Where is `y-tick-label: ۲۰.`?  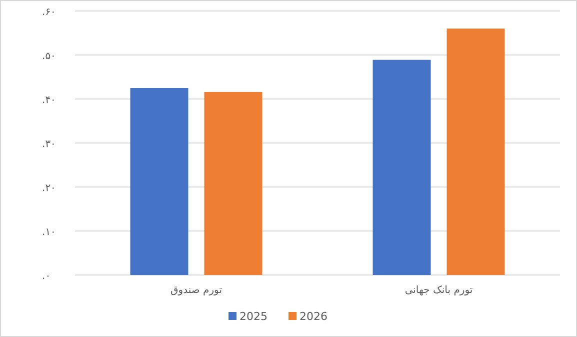
y-tick-label: ۲۰. is located at coordinates (49, 188).